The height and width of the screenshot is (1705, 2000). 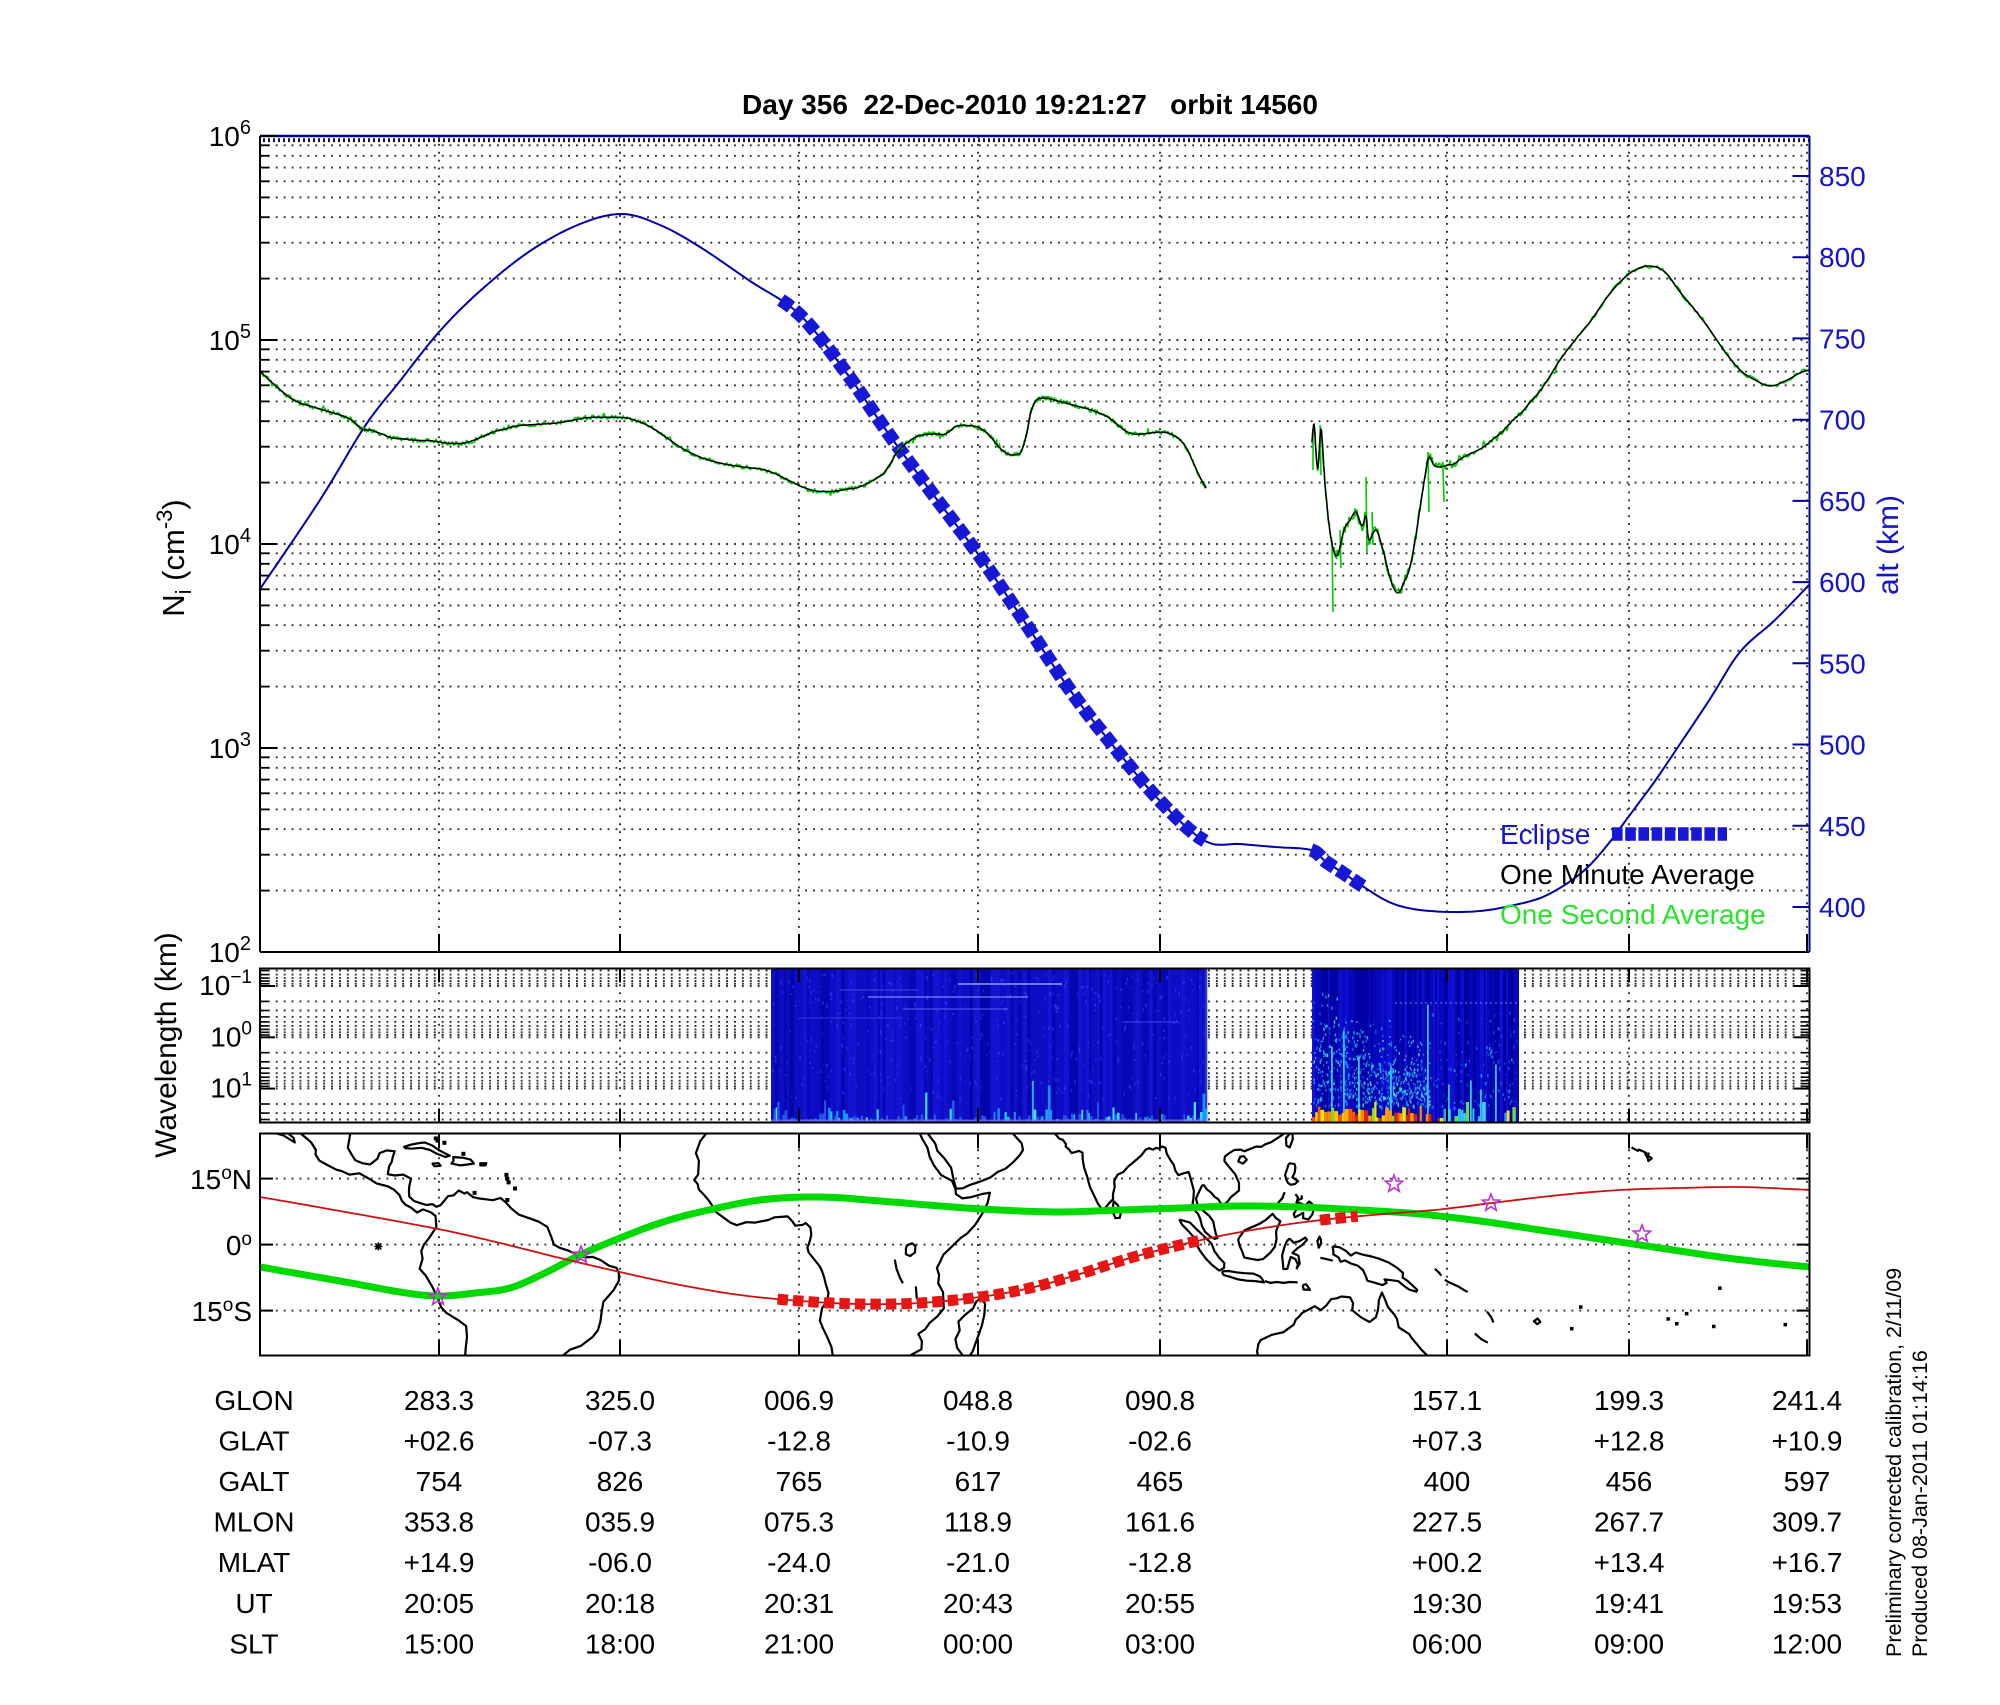 I want to click on svg-text: 267.7, so click(x=1629, y=1522).